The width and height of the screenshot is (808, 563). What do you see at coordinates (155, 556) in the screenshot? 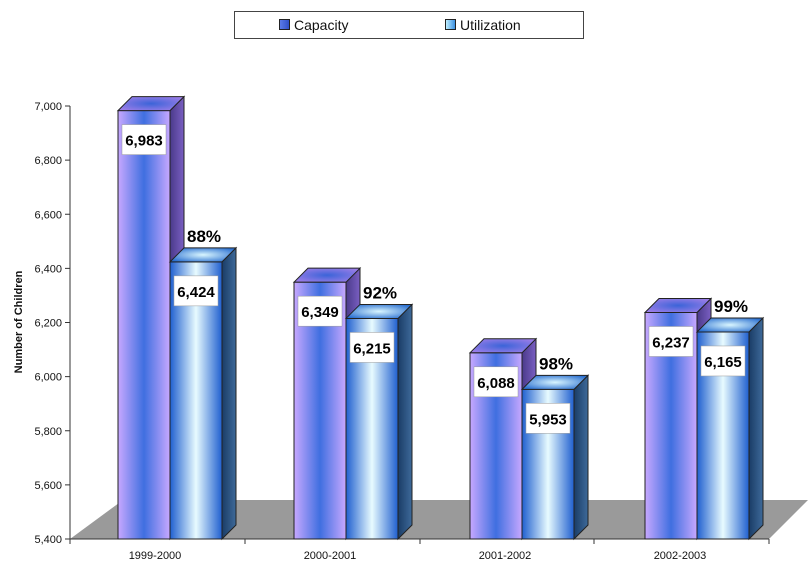
I see `x-tick-label: 1999-2000` at bounding box center [155, 556].